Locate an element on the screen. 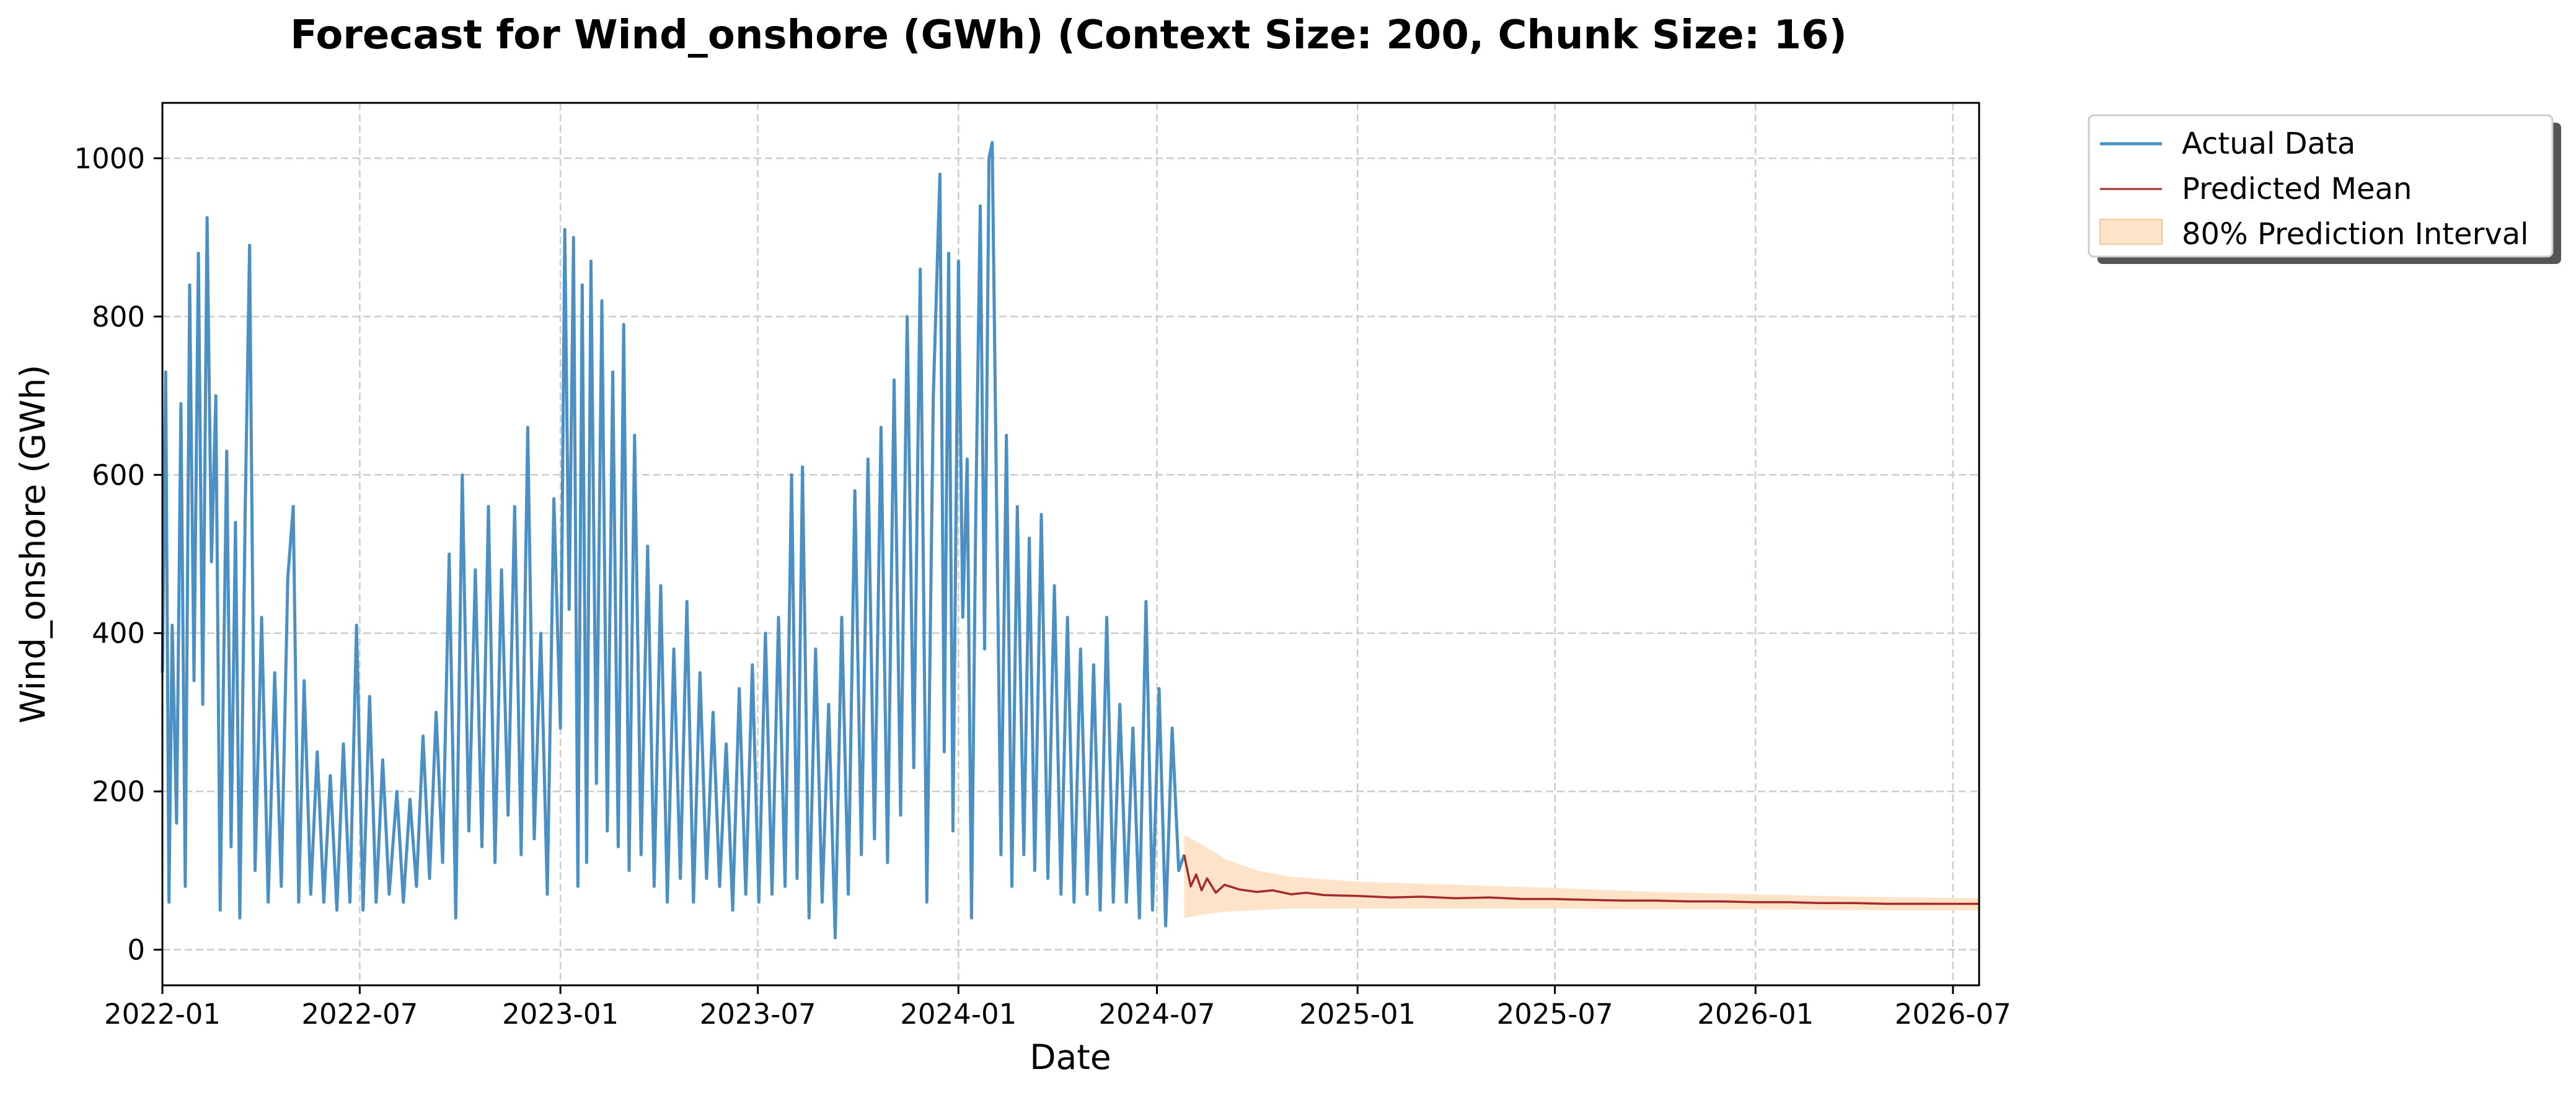 The width and height of the screenshot is (2576, 1095). x-tick-label: 2026-07 is located at coordinates (1953, 1014).